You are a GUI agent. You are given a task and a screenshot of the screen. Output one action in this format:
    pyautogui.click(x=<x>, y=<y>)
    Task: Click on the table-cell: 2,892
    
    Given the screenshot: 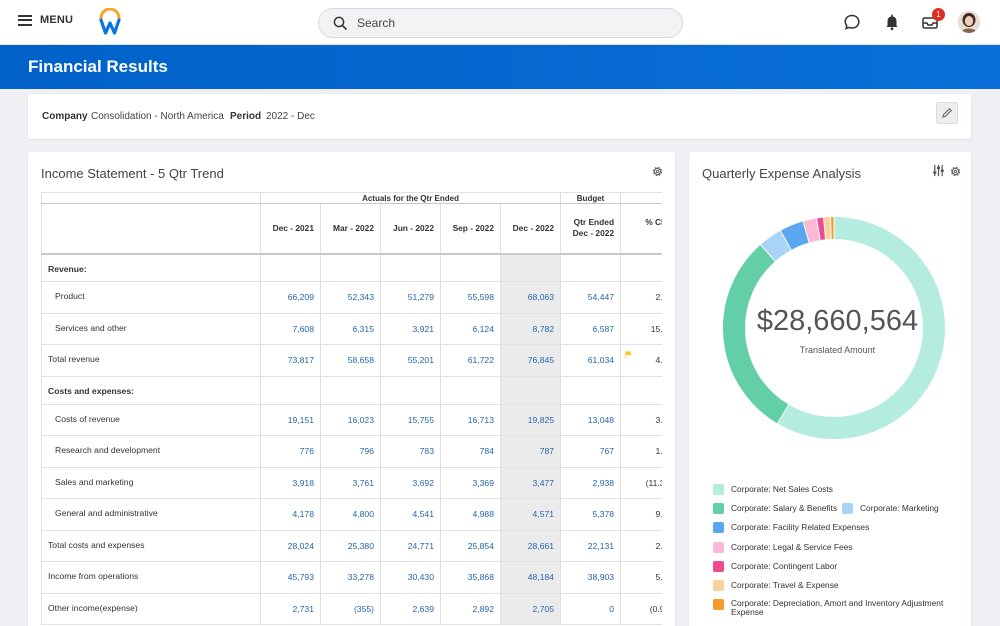 What is the action you would take?
    pyautogui.click(x=470, y=608)
    